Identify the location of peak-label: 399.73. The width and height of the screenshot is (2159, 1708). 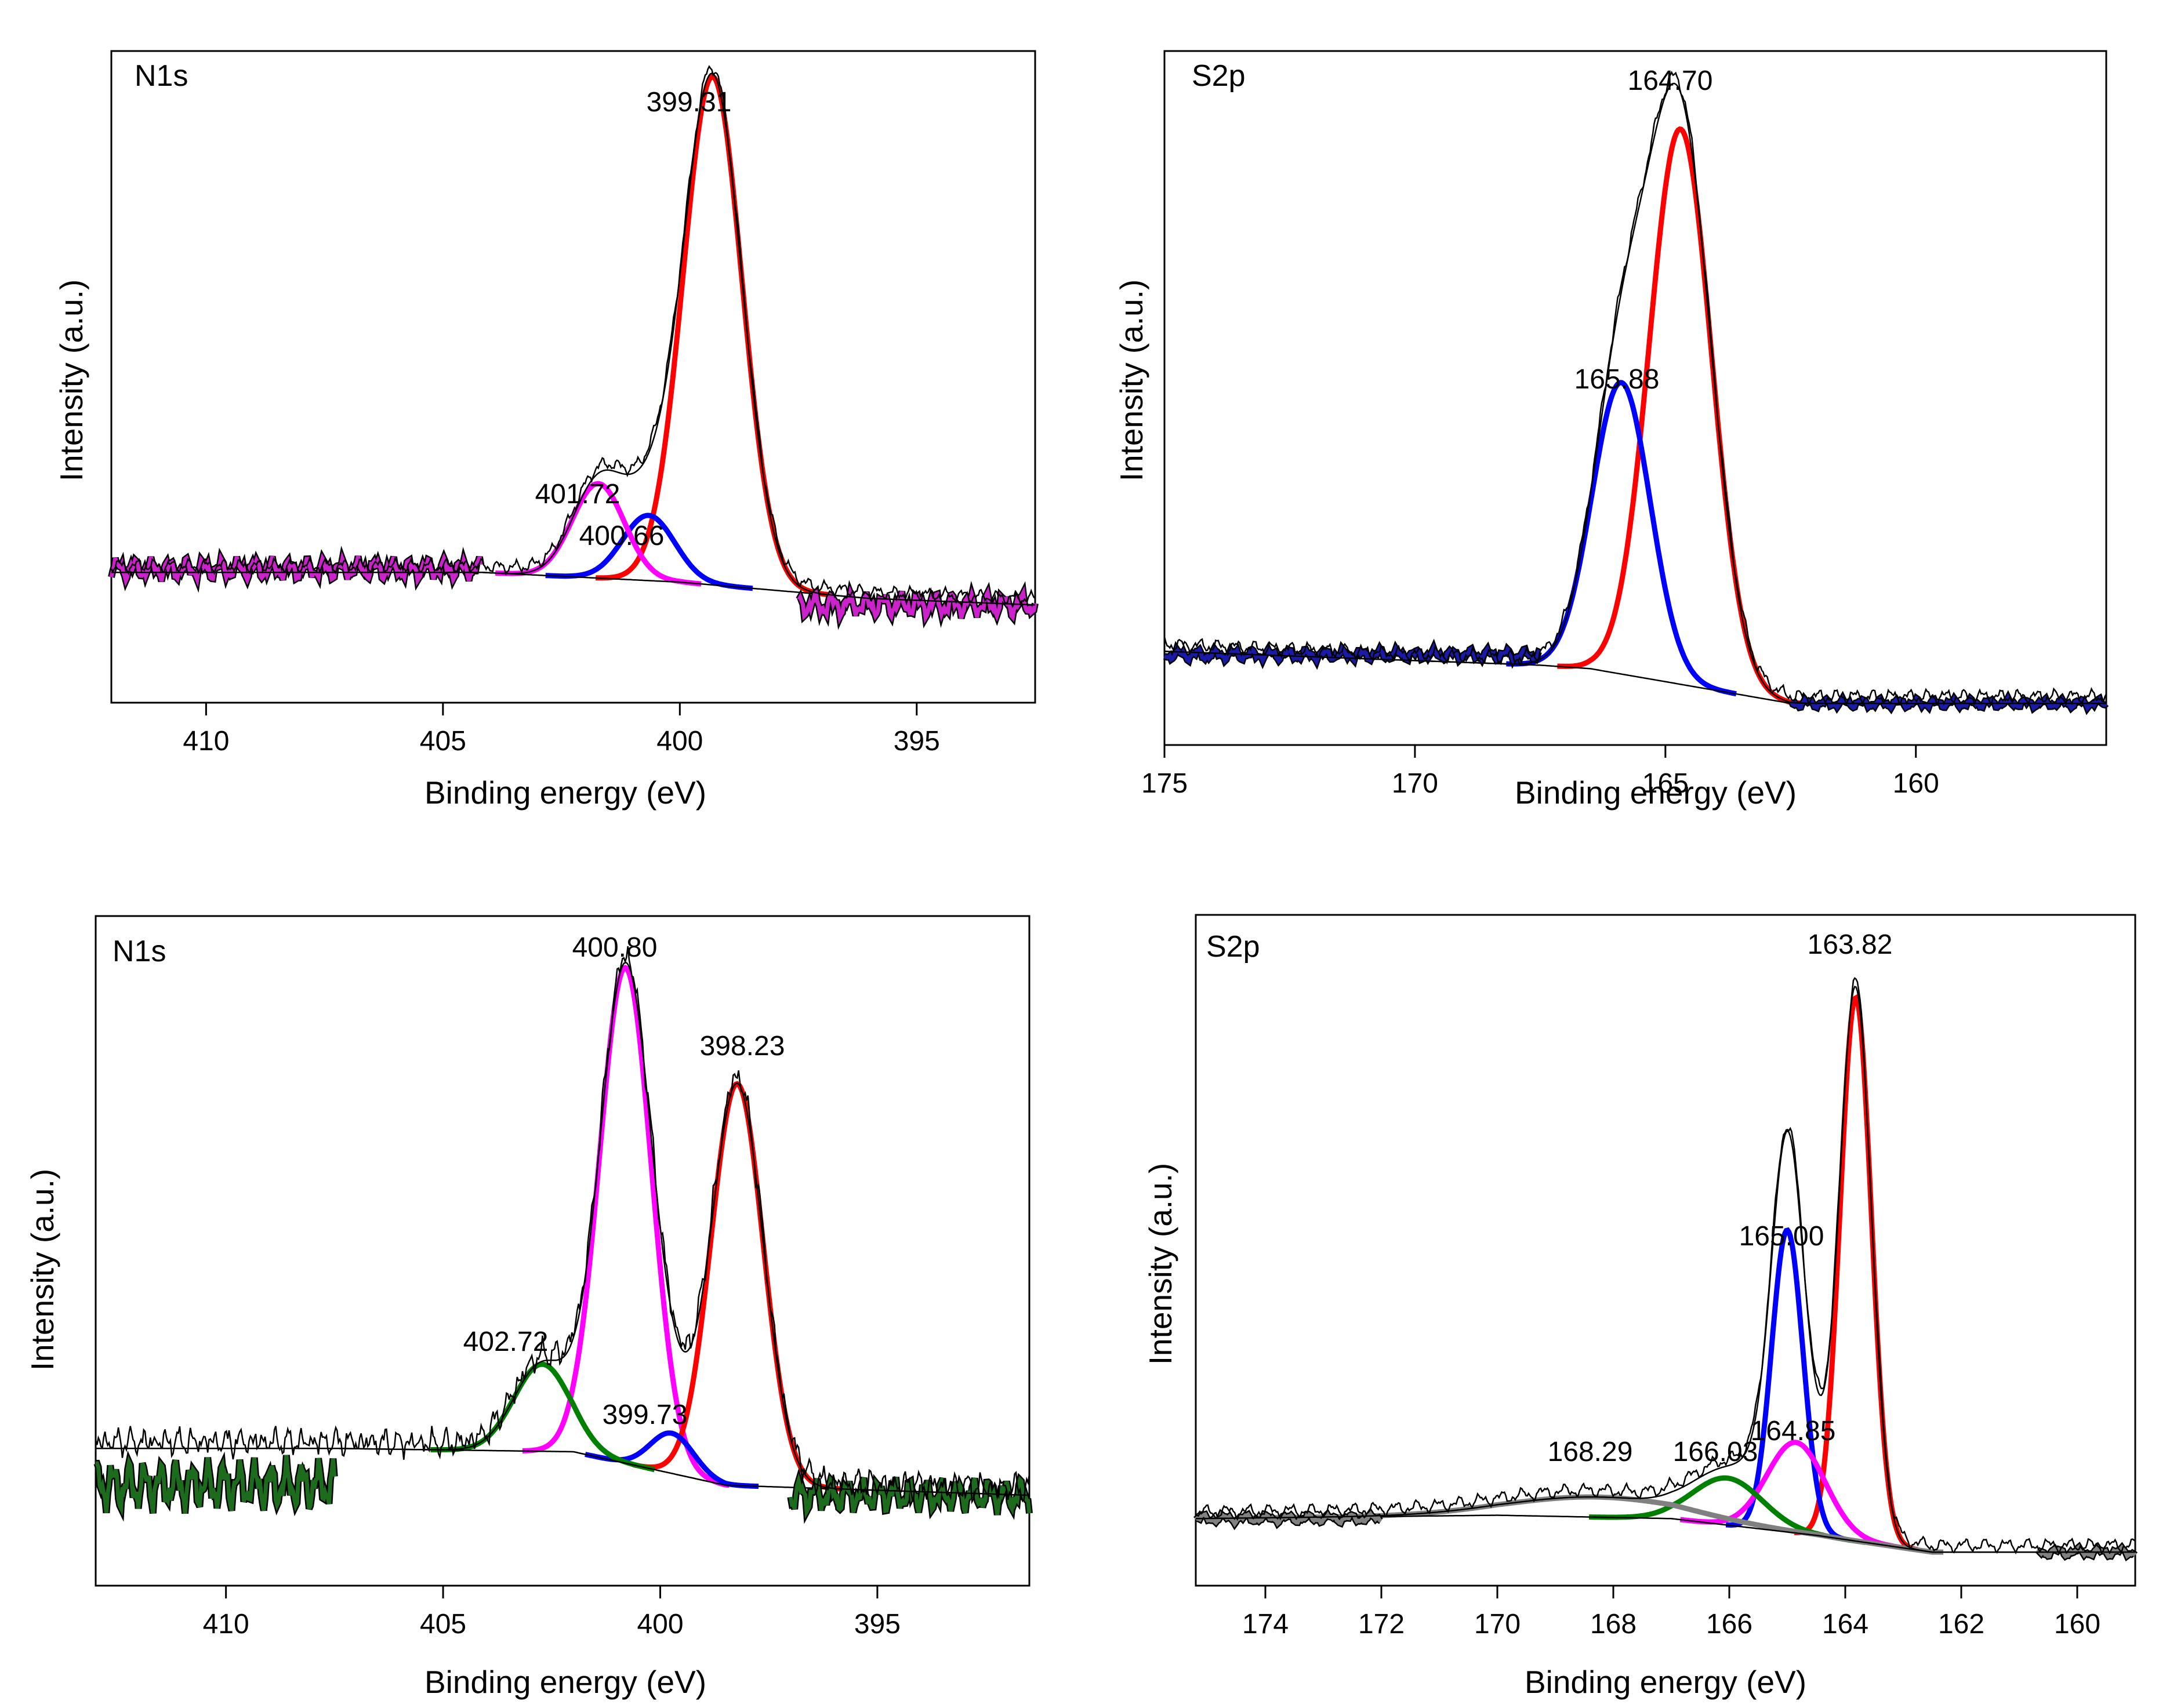
(646, 1415).